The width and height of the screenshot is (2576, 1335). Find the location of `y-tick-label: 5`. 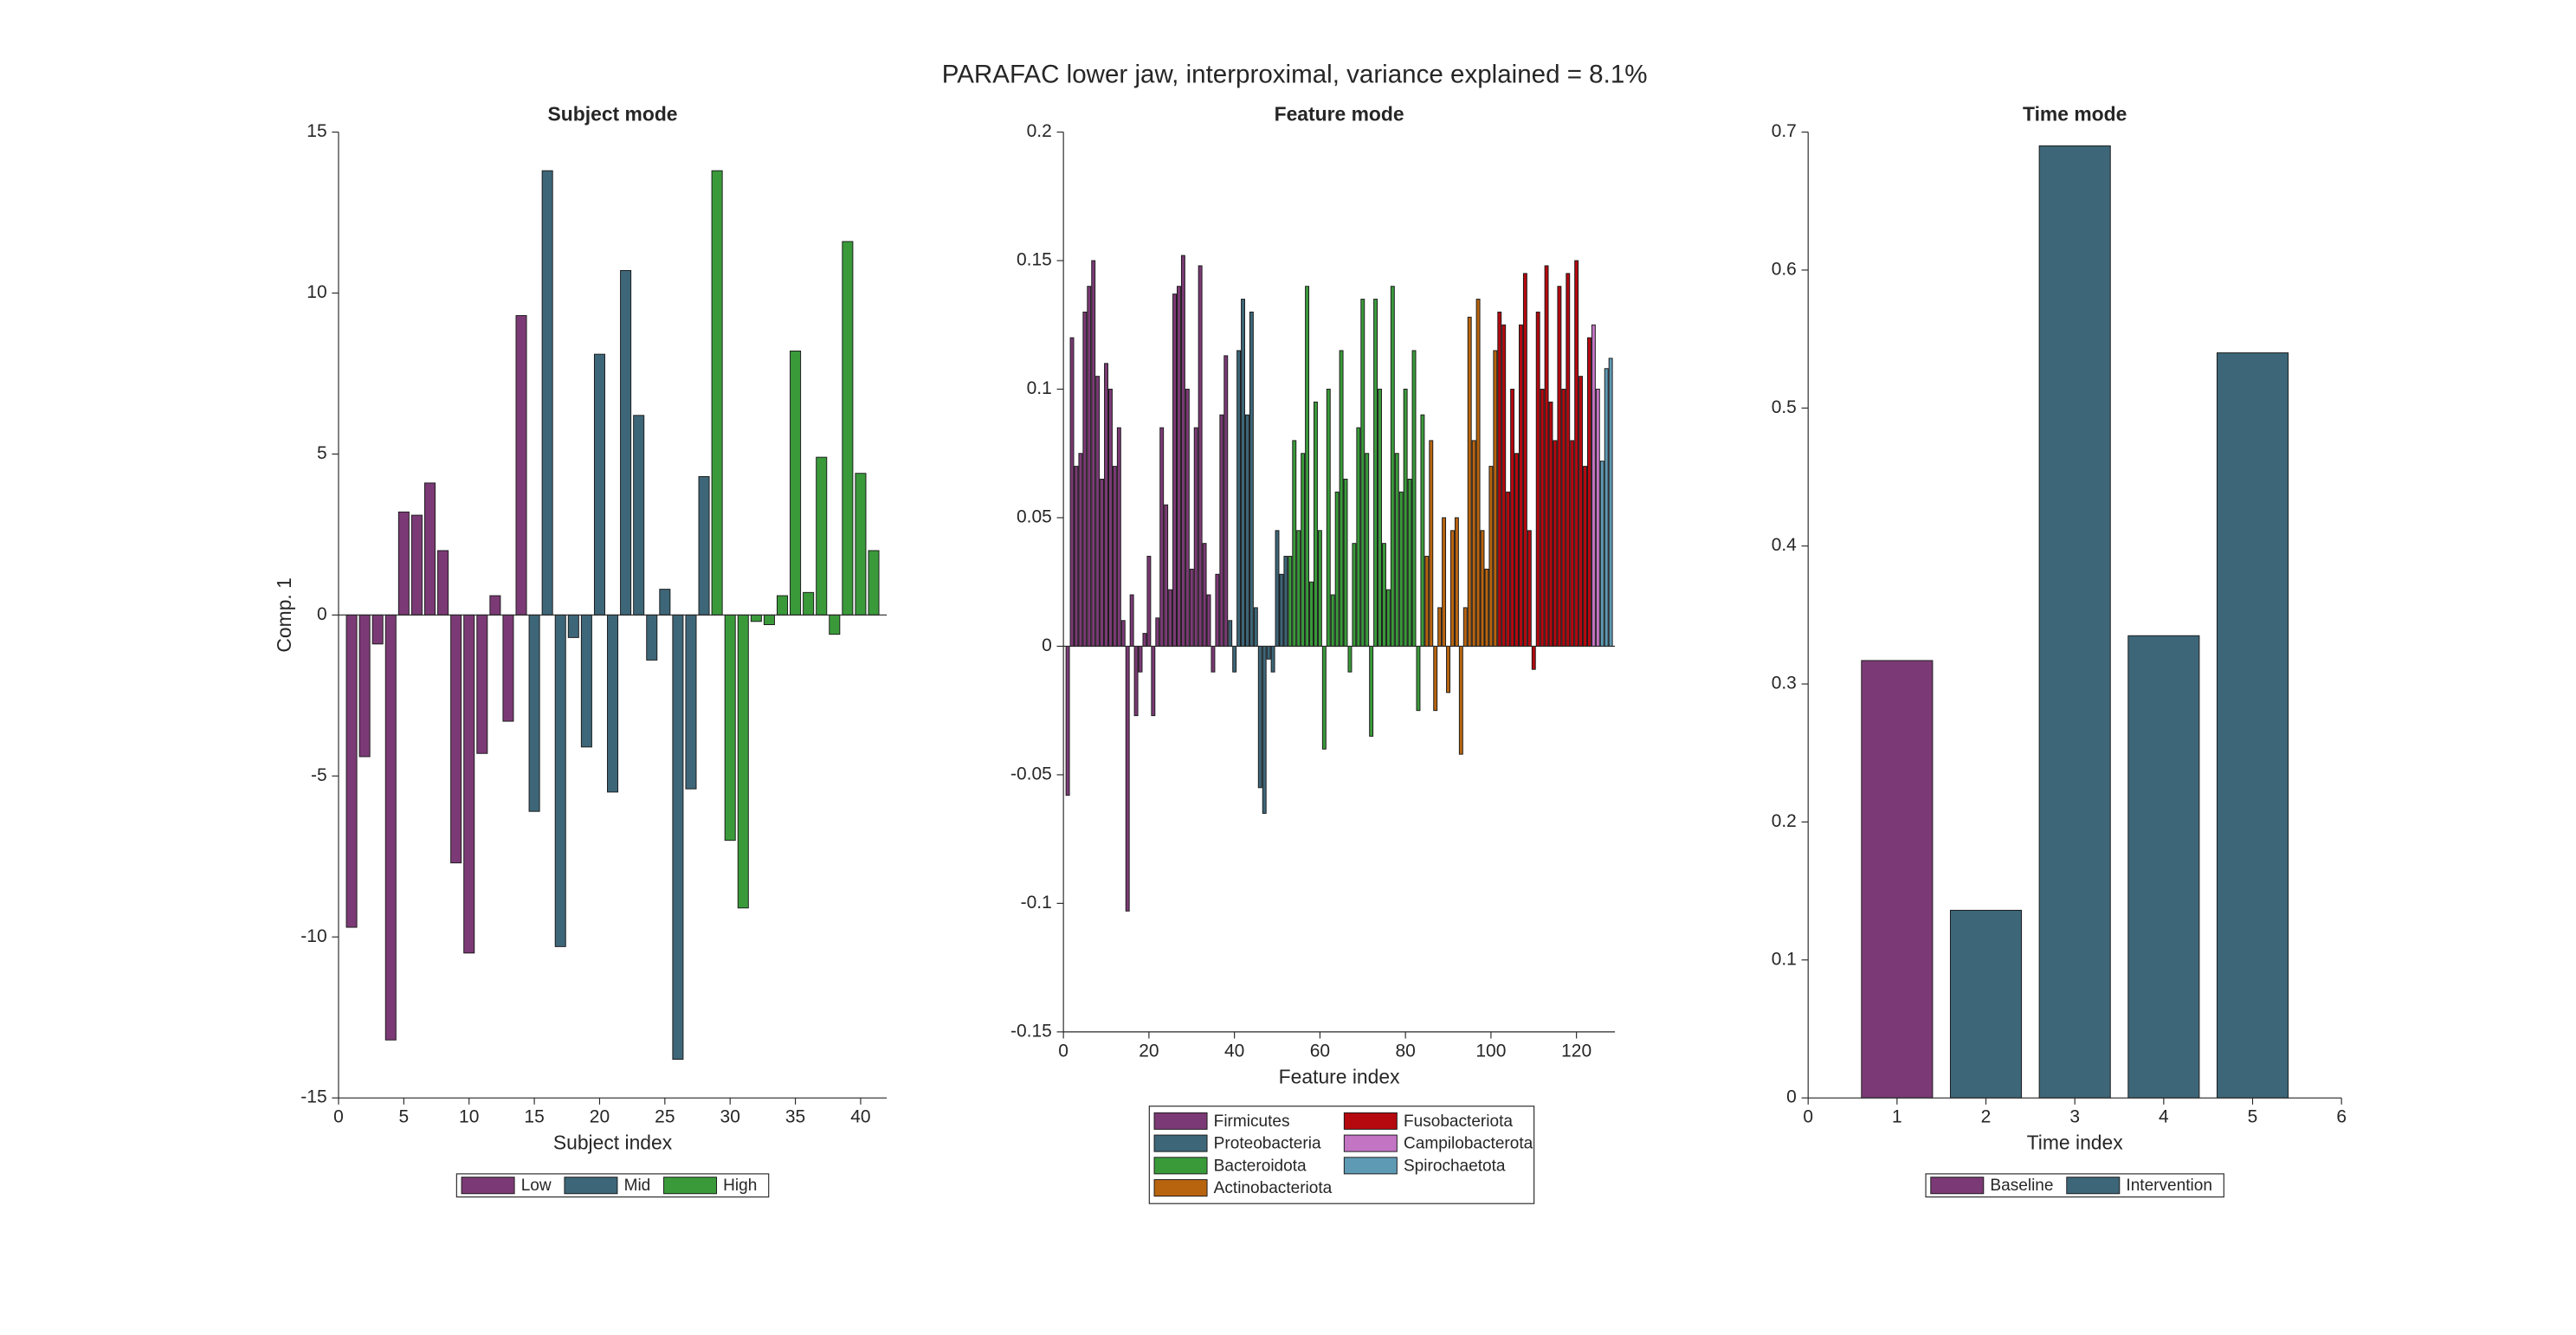

y-tick-label: 5 is located at coordinates (322, 453).